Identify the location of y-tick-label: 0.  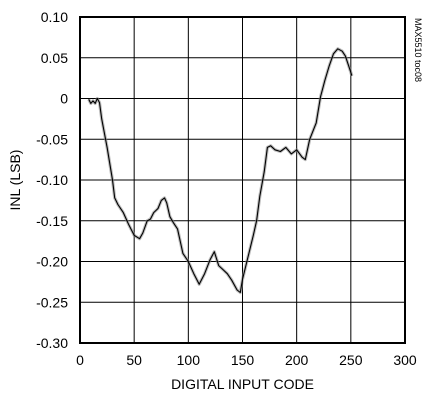
(64, 99).